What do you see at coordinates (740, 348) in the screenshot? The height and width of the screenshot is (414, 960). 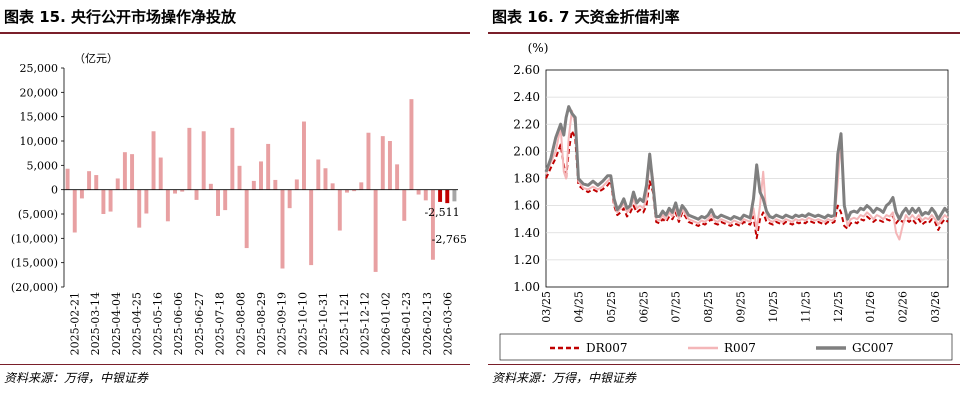 I see `legend-label-r007: R007` at bounding box center [740, 348].